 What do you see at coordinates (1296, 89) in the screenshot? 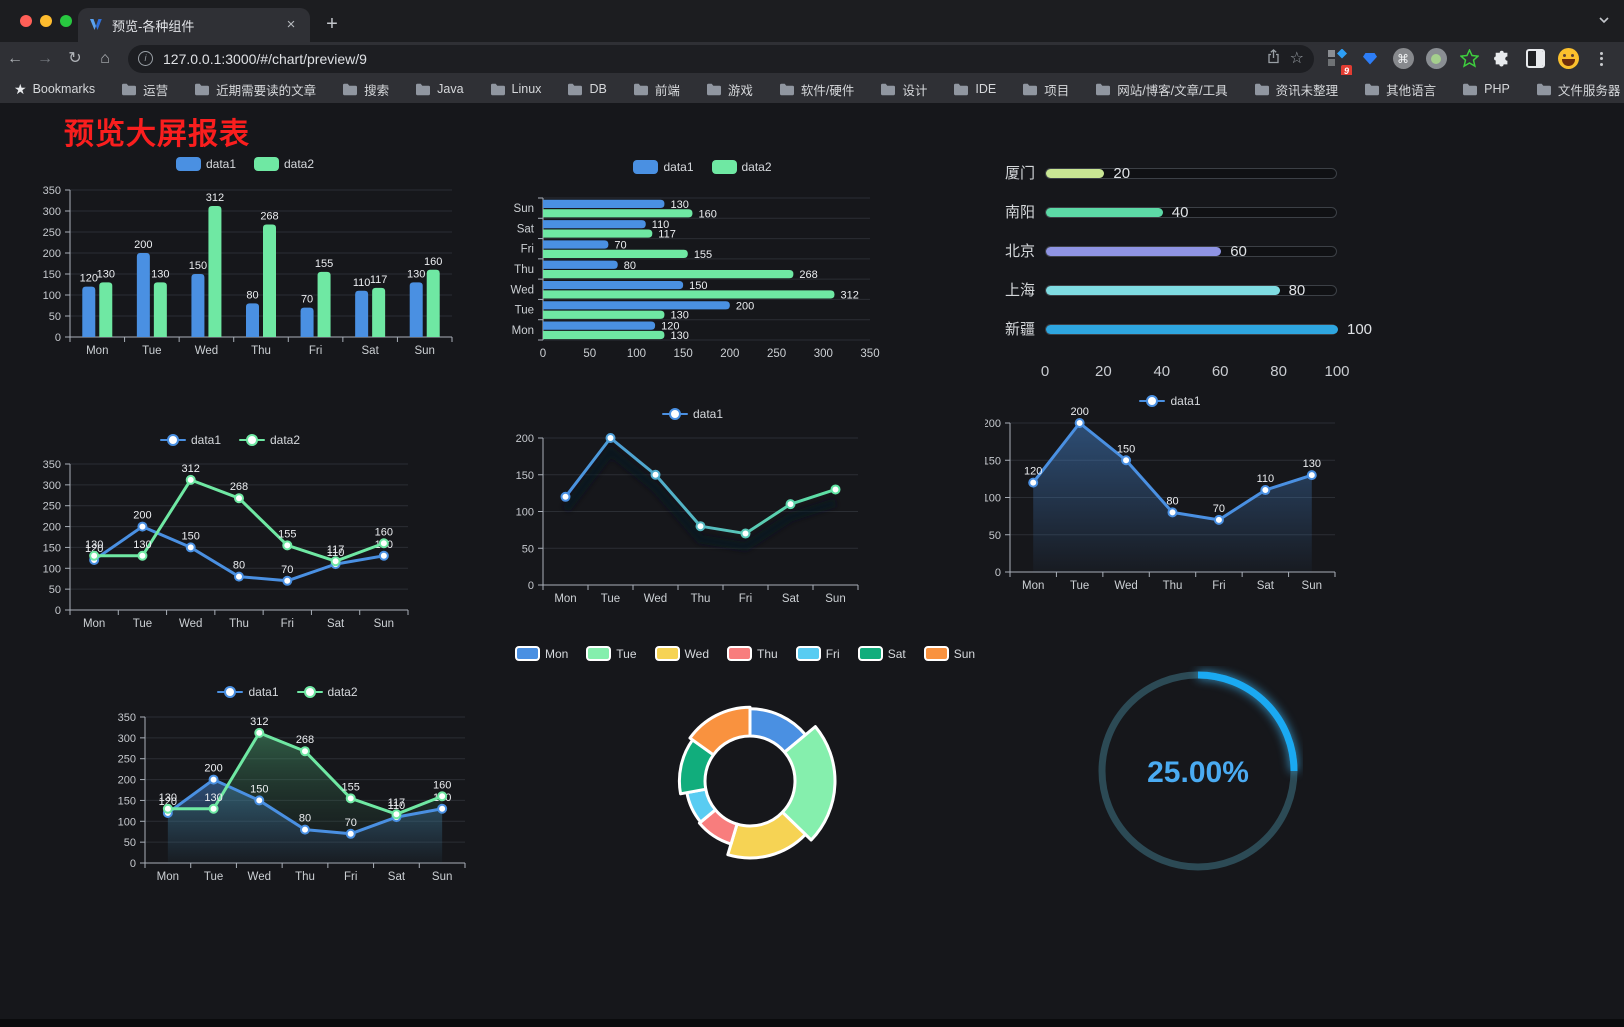
I see `bookmark-folder: 资讯未整理` at bounding box center [1296, 89].